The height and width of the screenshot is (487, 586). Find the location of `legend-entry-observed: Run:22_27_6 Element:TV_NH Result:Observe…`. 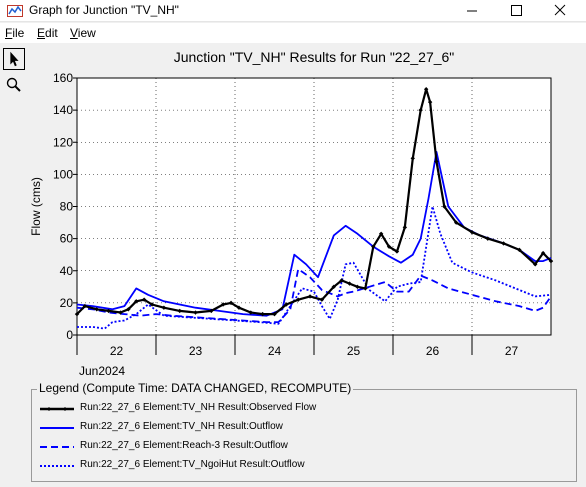

legend-entry-observed: Run:22_27_6 Element:TV_NH Result:Observe… is located at coordinates (305, 409).